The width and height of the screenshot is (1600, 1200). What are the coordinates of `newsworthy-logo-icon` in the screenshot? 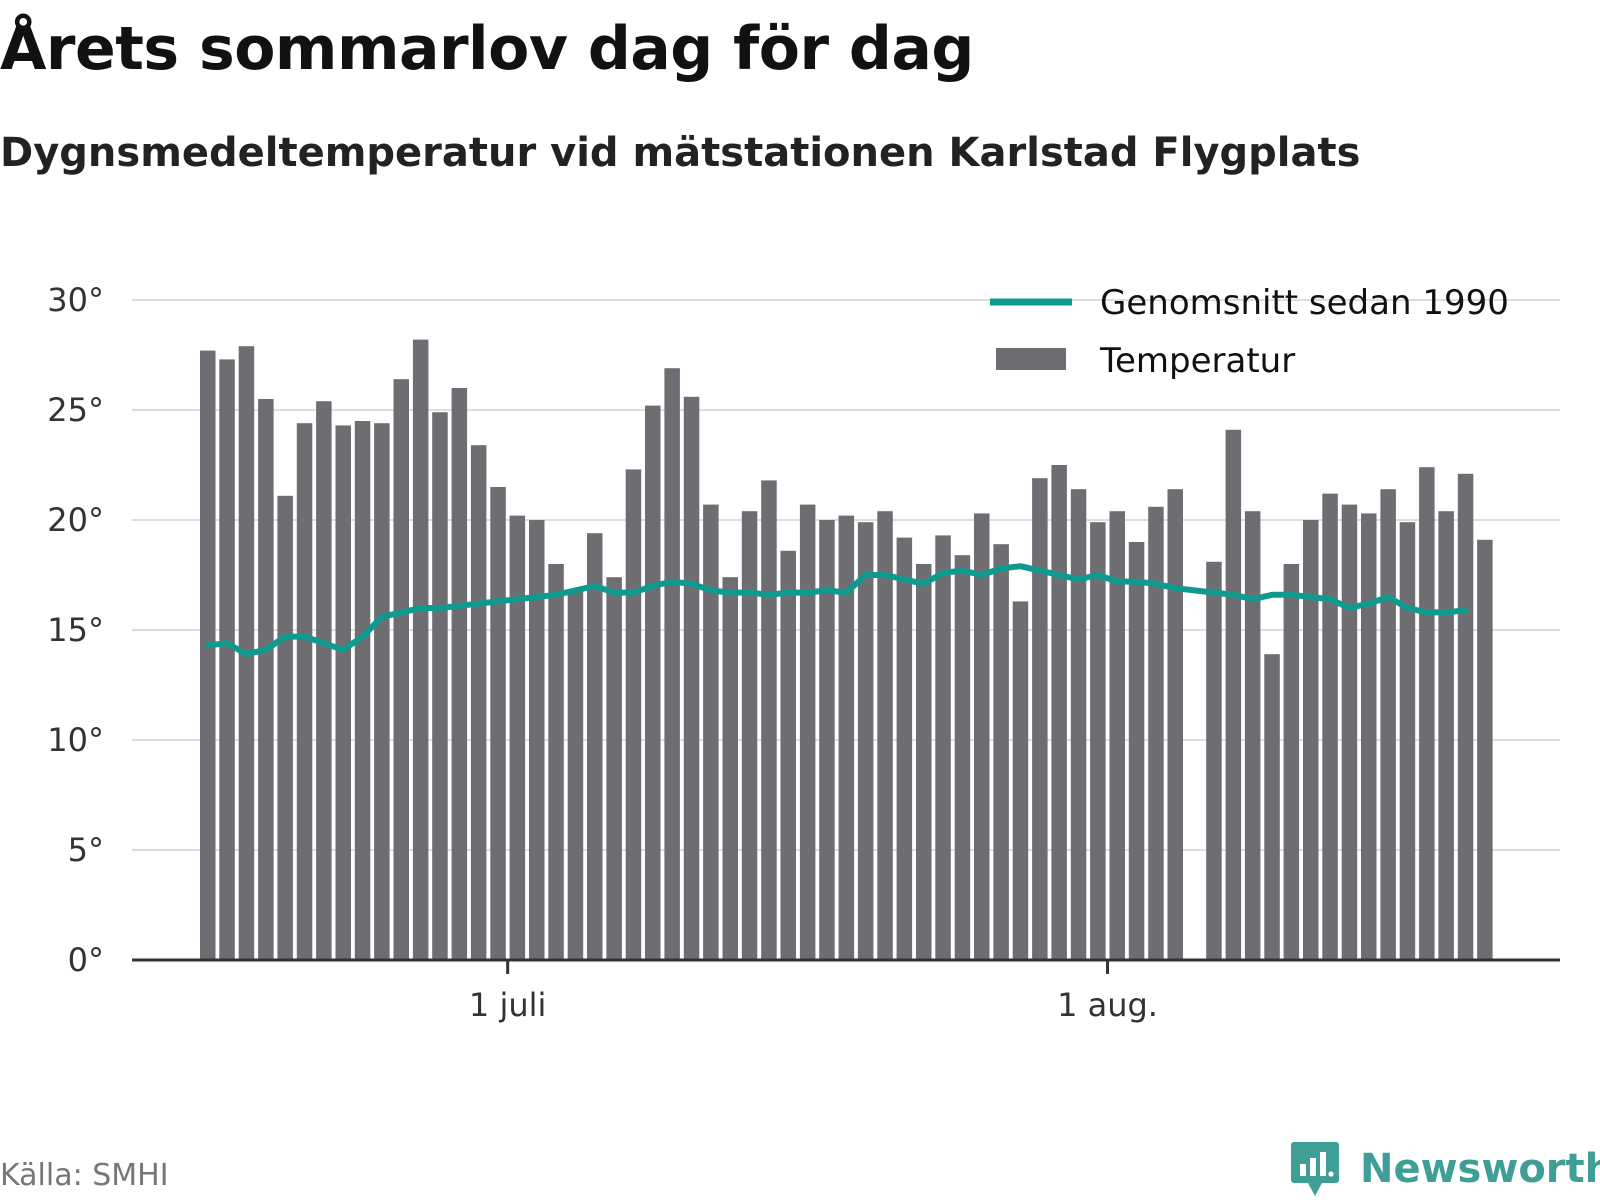 It's located at (1315, 1169).